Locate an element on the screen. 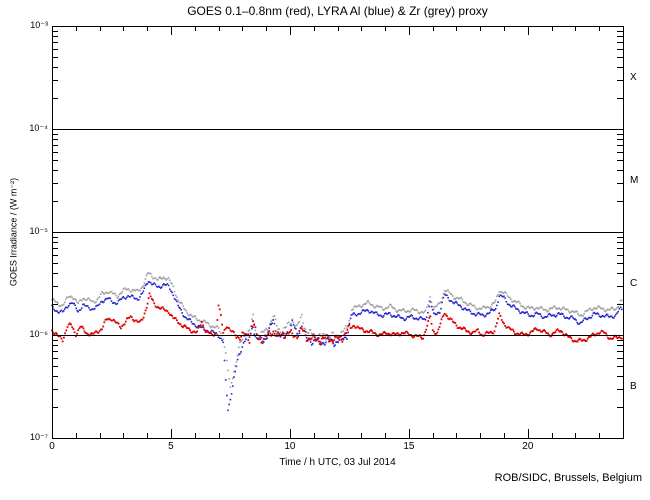 This screenshot has width=650, height=500. credit-text: ROB/SIDC, Brussels, Belgium is located at coordinates (568, 478).